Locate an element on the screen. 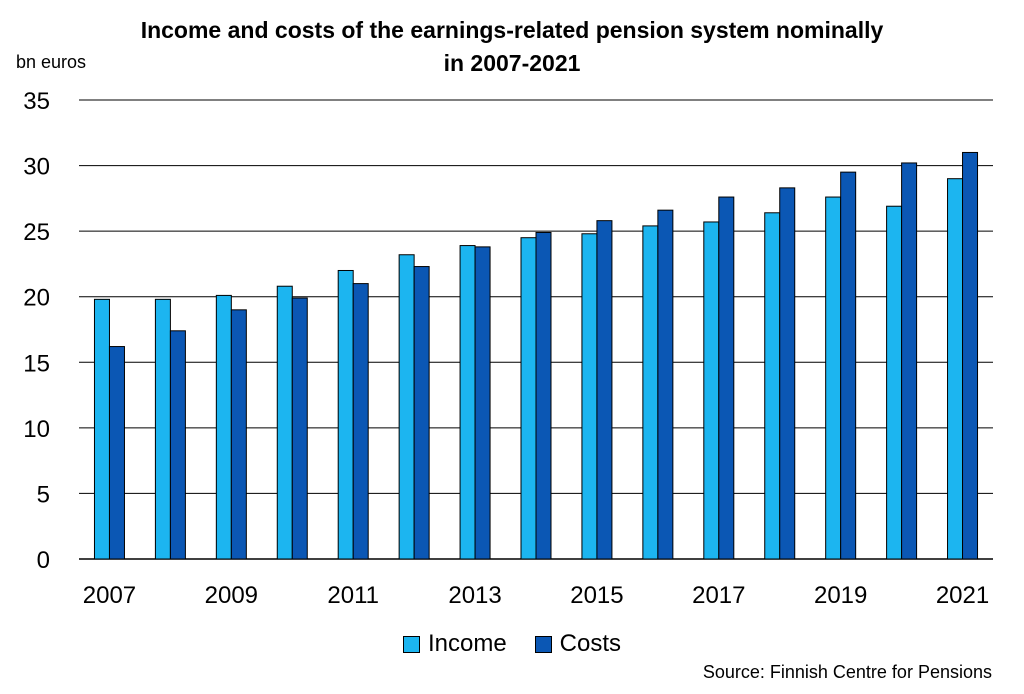  y-axis-label: bn euros is located at coordinates (51, 62).